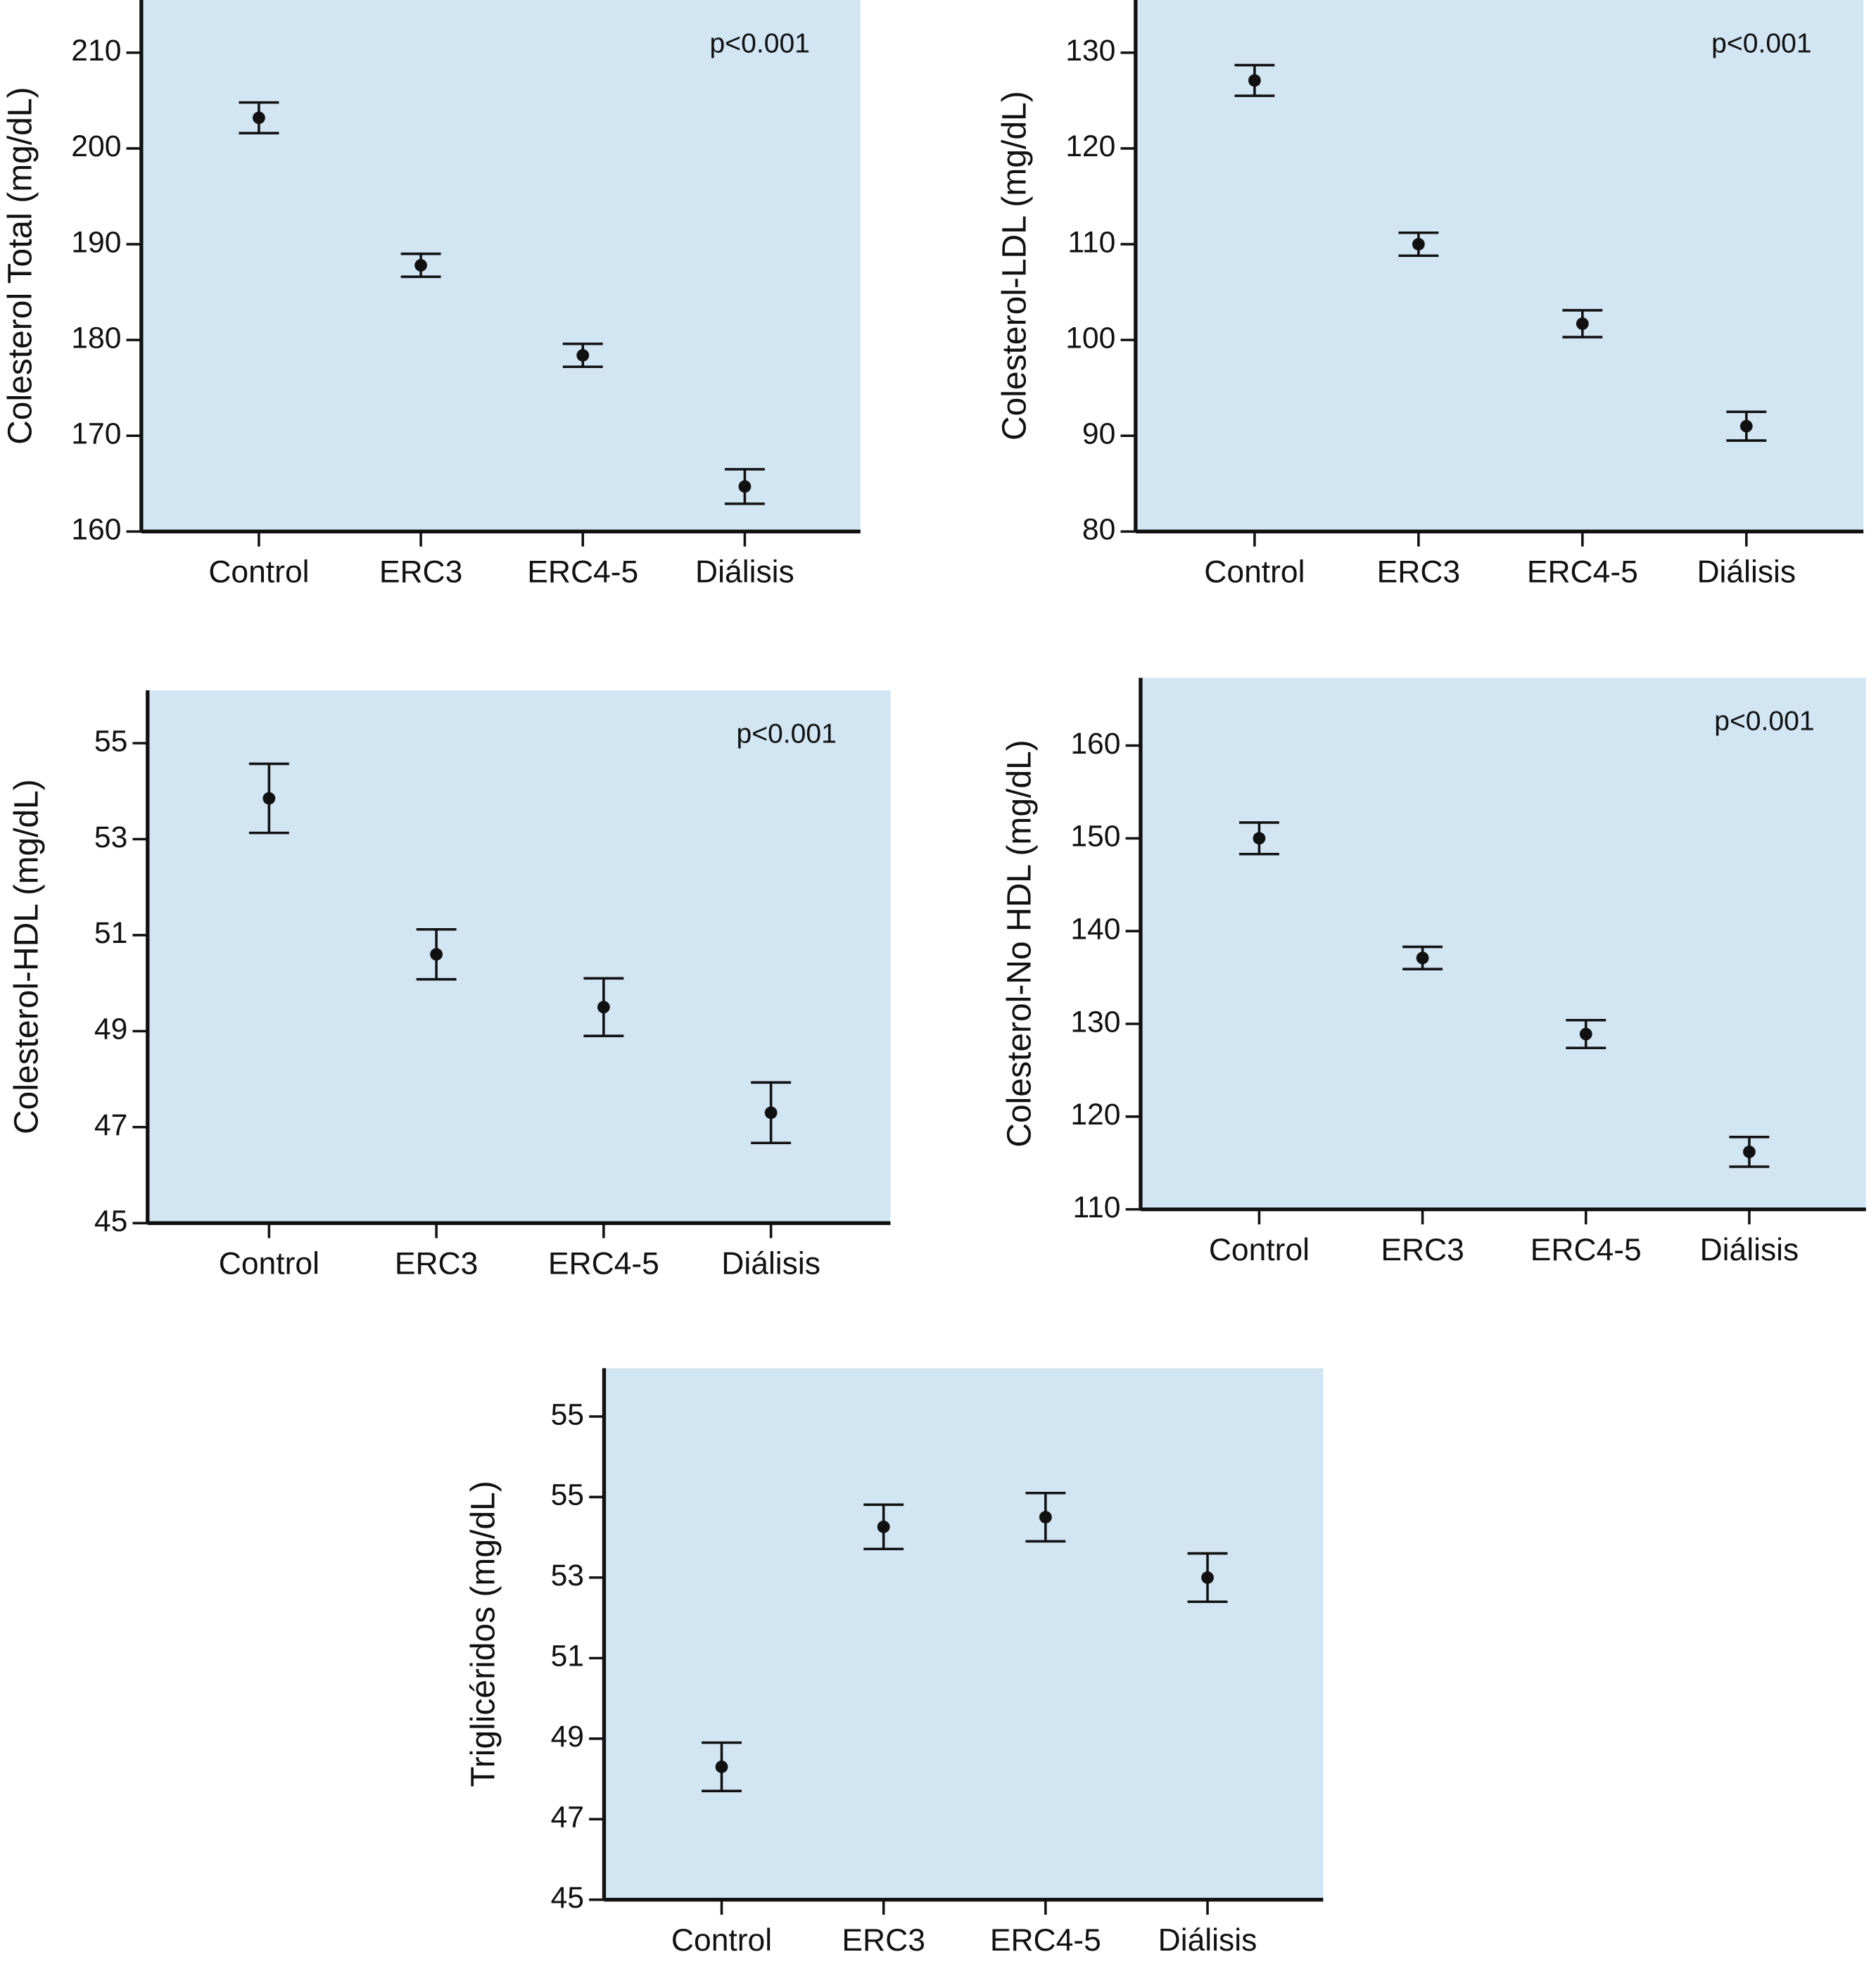  Describe the element at coordinates (27, 957) in the screenshot. I see `y-axis-label: Colesterol-HDL (mg/dL)` at that location.